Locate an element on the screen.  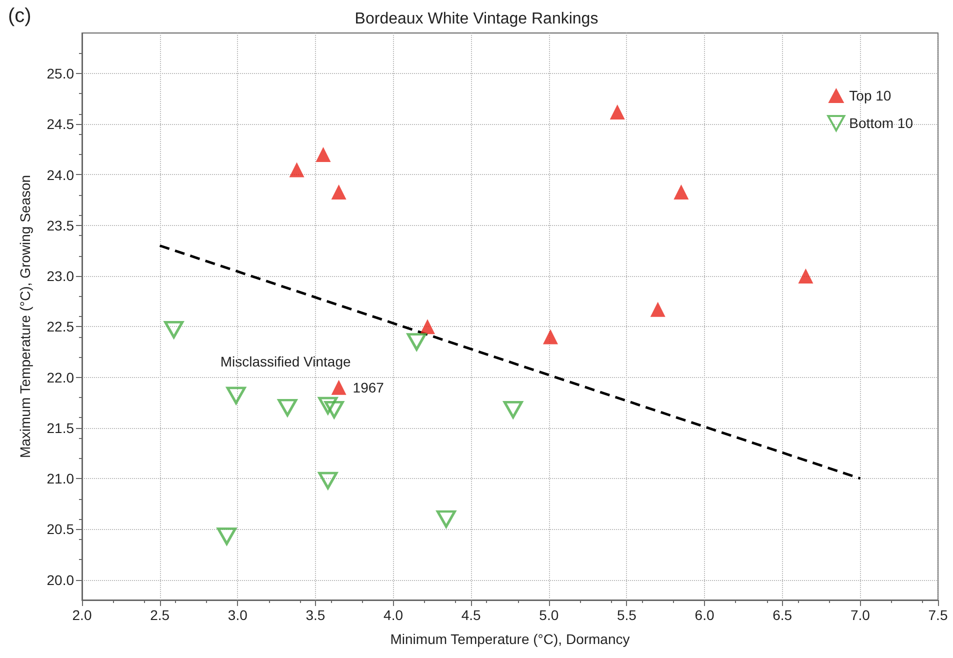
x-tick-label: 2.0 is located at coordinates (82, 615).